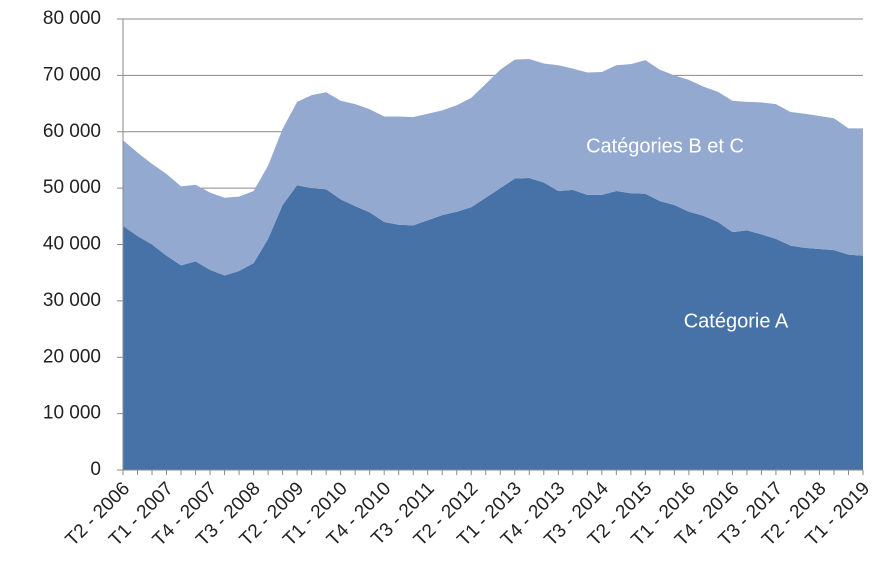  I want to click on y-tick-label: 20 000, so click(72, 356).